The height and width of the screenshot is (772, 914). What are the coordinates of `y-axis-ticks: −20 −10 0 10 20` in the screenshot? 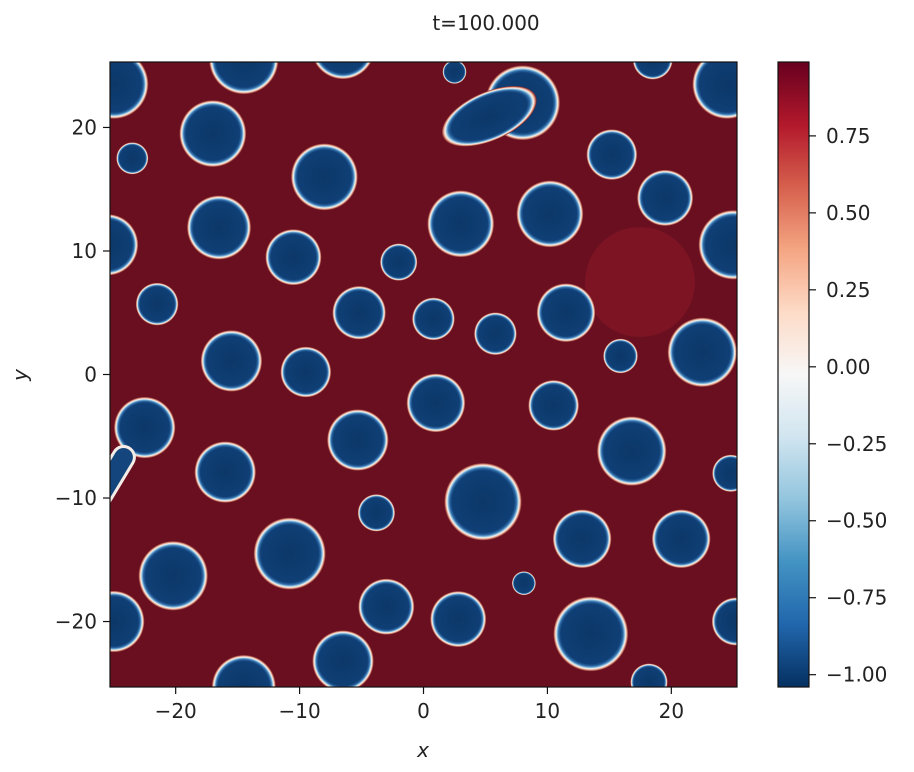 It's located at (82, 374).